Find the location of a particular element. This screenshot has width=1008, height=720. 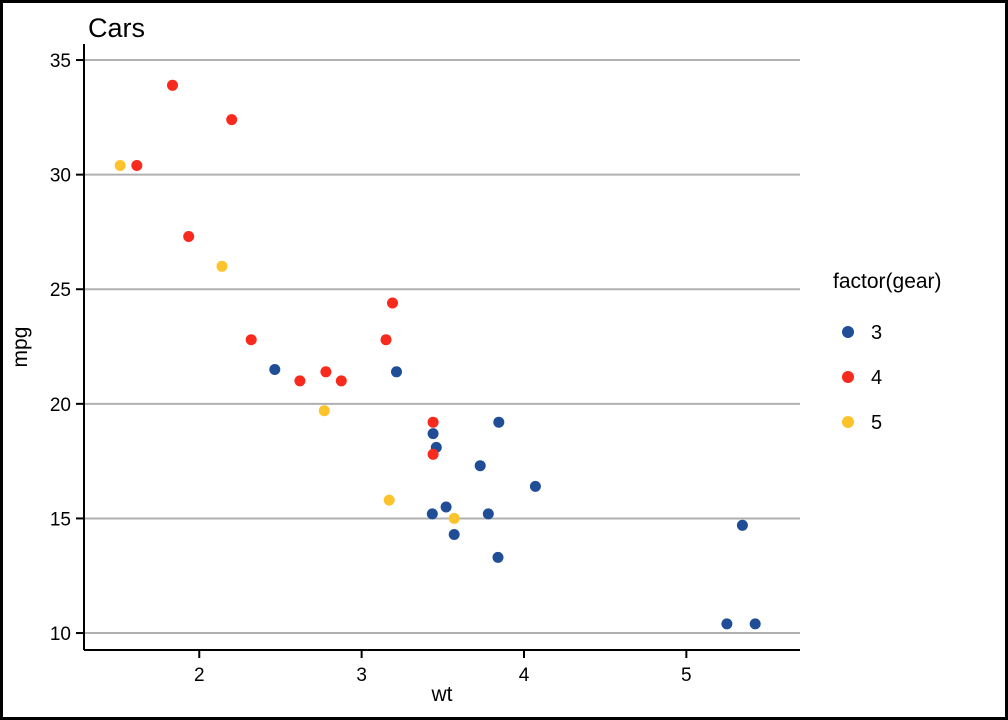

x-tick-label: 4 is located at coordinates (524, 675).